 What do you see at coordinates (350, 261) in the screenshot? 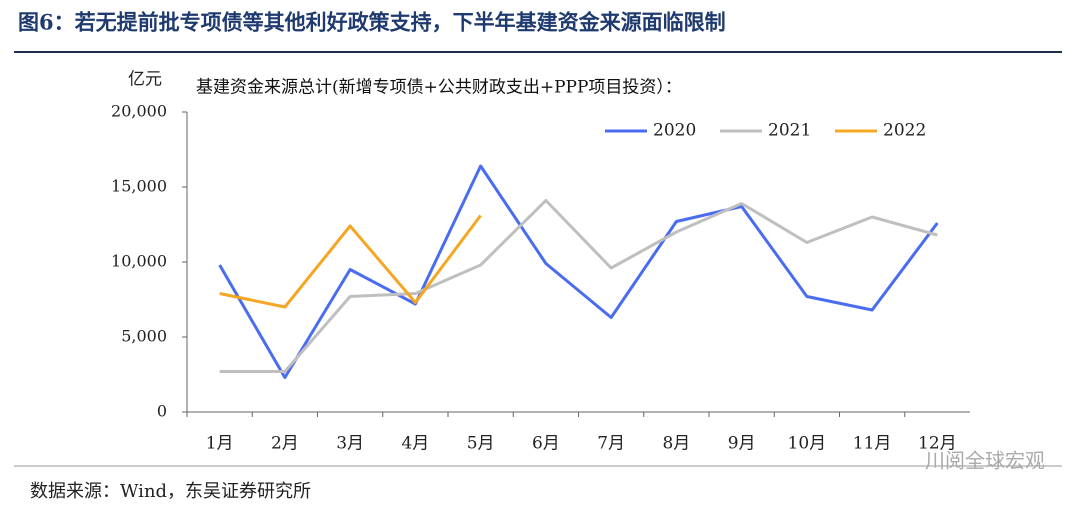
I see `series-line` at bounding box center [350, 261].